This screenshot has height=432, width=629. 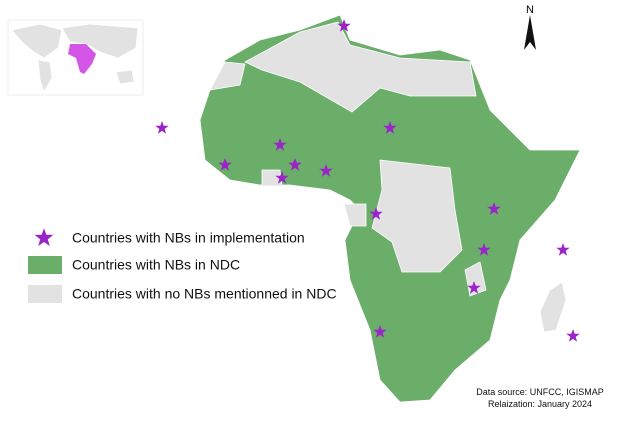 I want to click on north-label: N, so click(x=530, y=10).